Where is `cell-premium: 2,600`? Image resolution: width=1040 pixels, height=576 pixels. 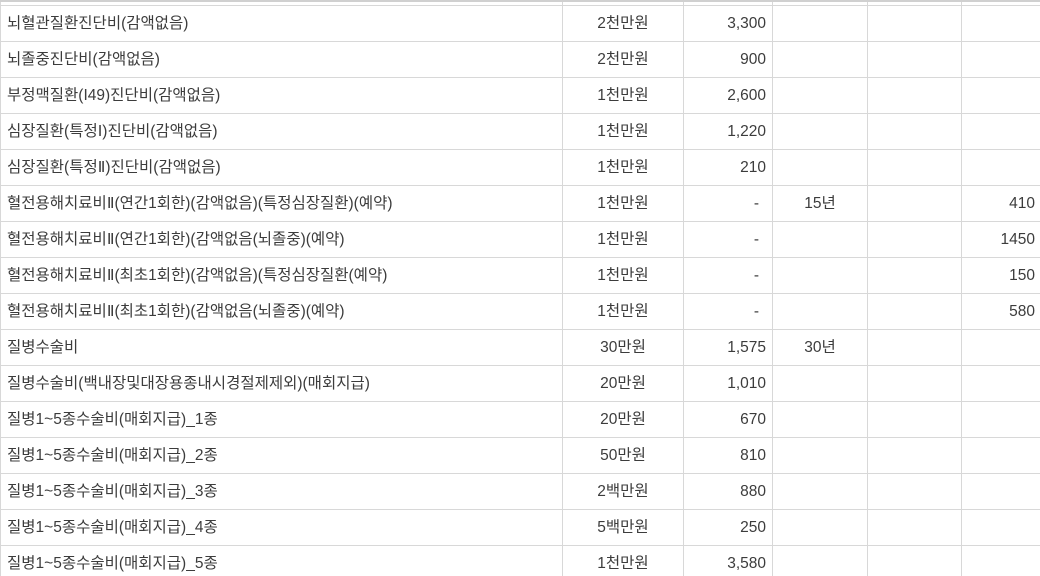
cell-premium: 2,600 is located at coordinates (728, 95).